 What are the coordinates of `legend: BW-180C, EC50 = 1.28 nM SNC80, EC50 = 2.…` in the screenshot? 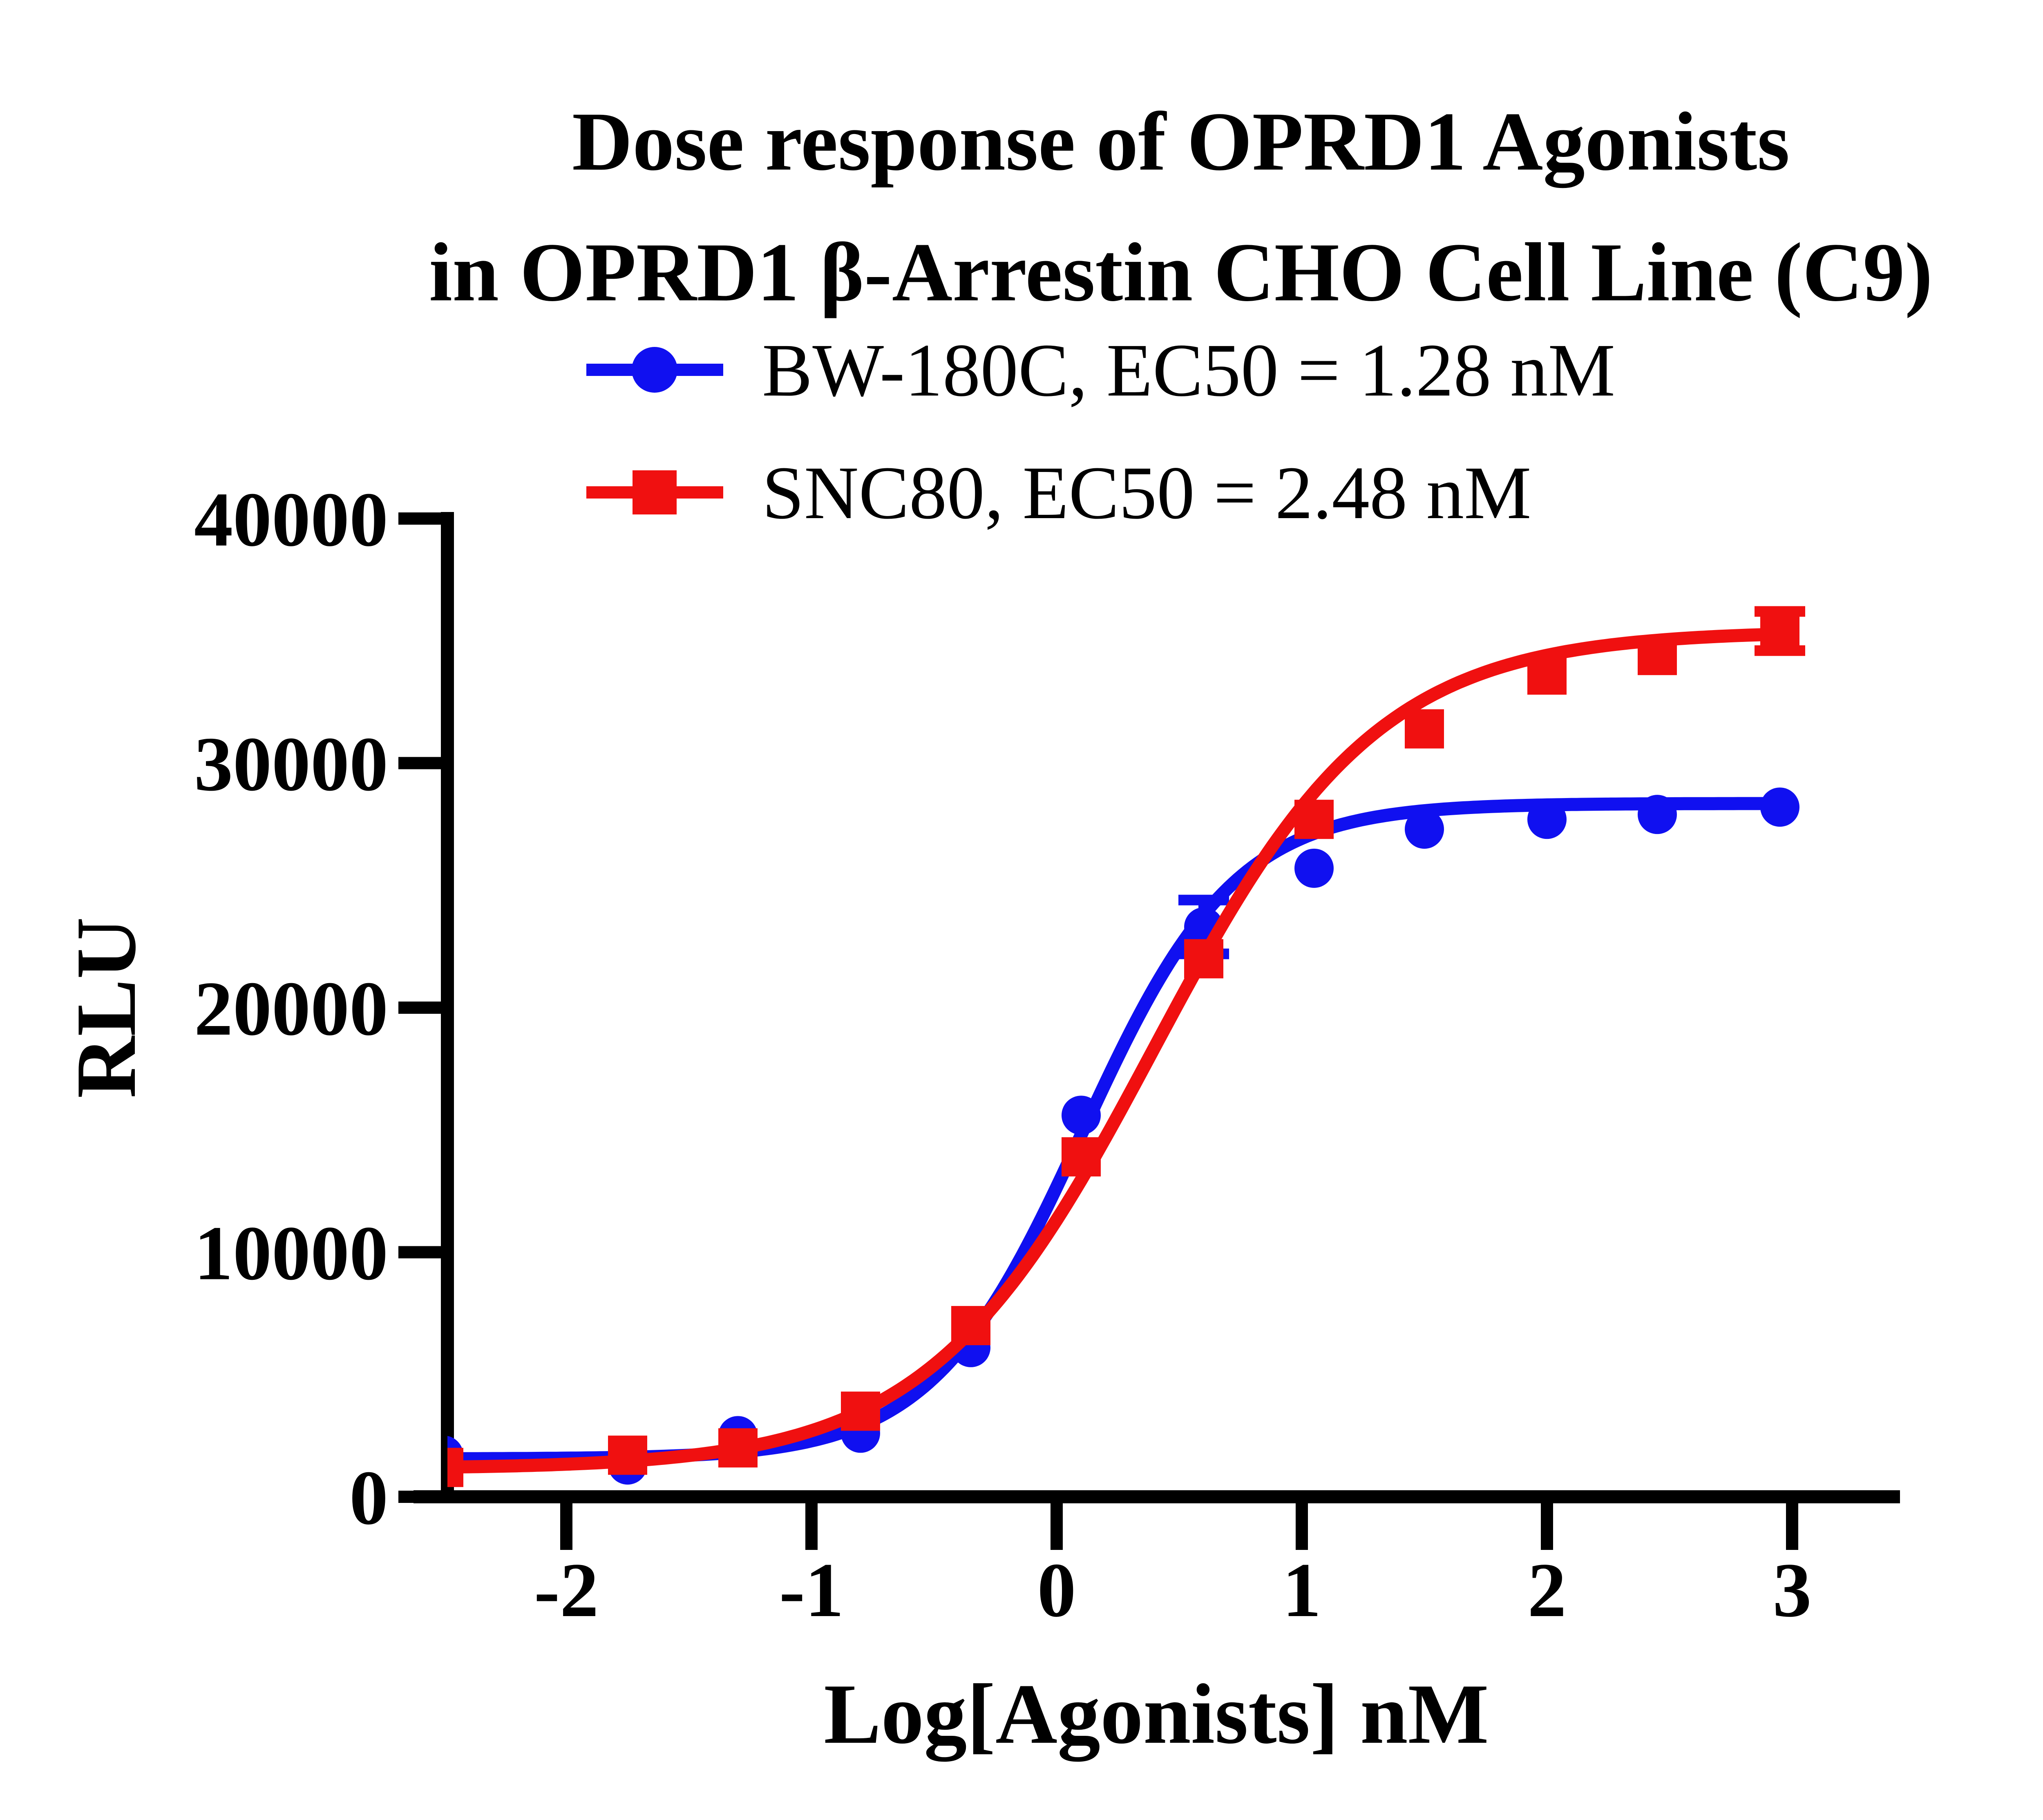 It's located at (1100, 432).